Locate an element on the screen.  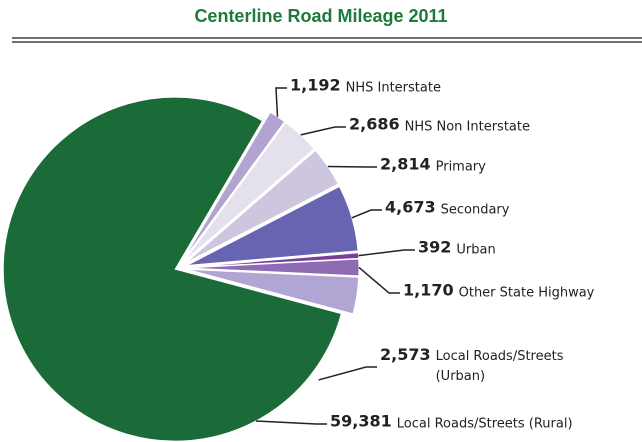
data-label: 392 Urban is located at coordinates (457, 249).